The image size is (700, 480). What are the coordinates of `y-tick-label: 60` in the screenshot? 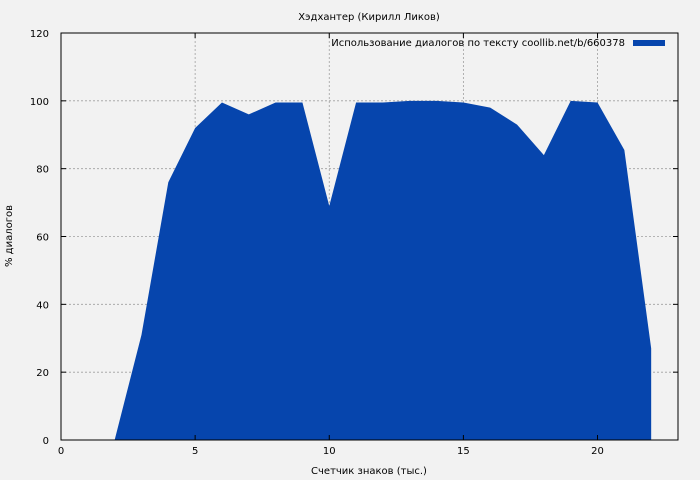 It's located at (42, 238).